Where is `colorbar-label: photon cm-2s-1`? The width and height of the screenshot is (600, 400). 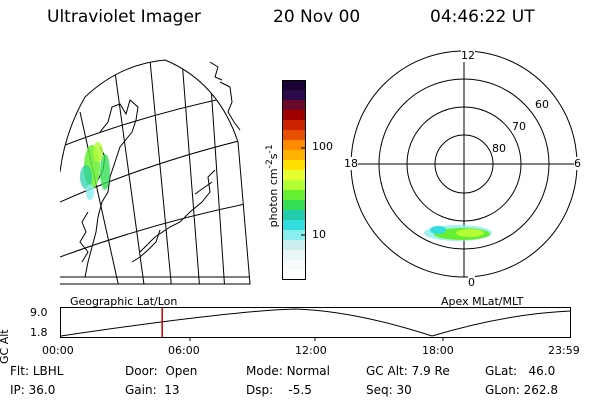
colorbar-label: photon cm-2s-1 is located at coordinates (272, 186).